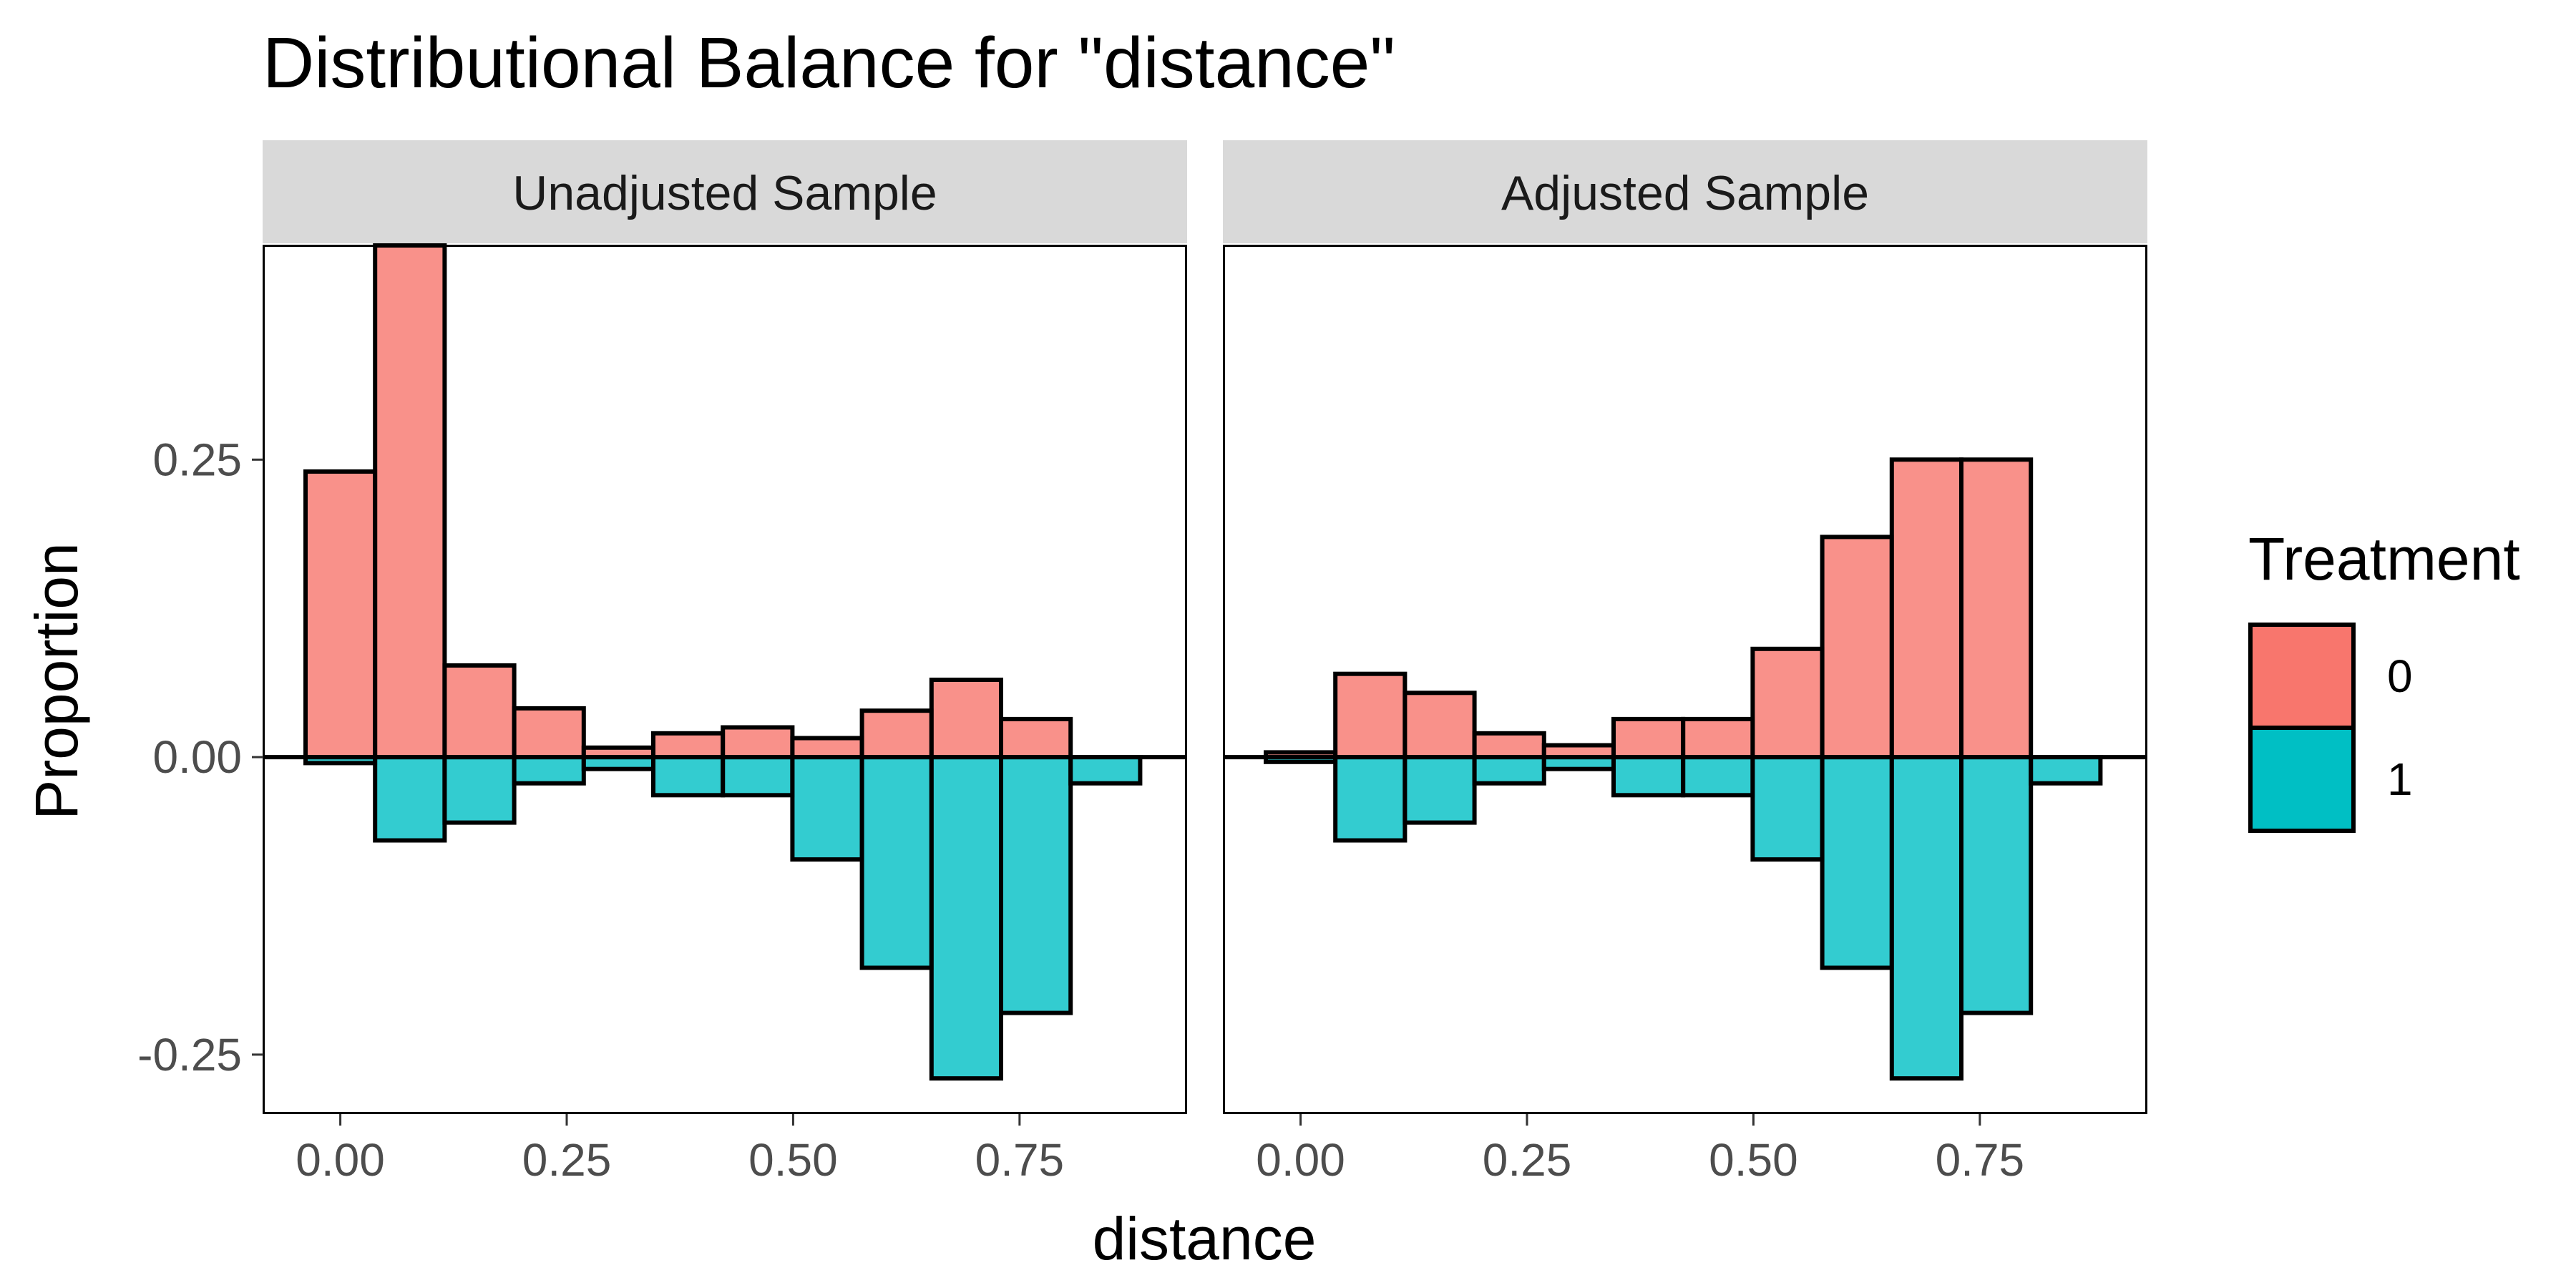 The height and width of the screenshot is (1288, 2576). What do you see at coordinates (829, 63) in the screenshot?
I see `chart-title: Distributional Balance for "distance"` at bounding box center [829, 63].